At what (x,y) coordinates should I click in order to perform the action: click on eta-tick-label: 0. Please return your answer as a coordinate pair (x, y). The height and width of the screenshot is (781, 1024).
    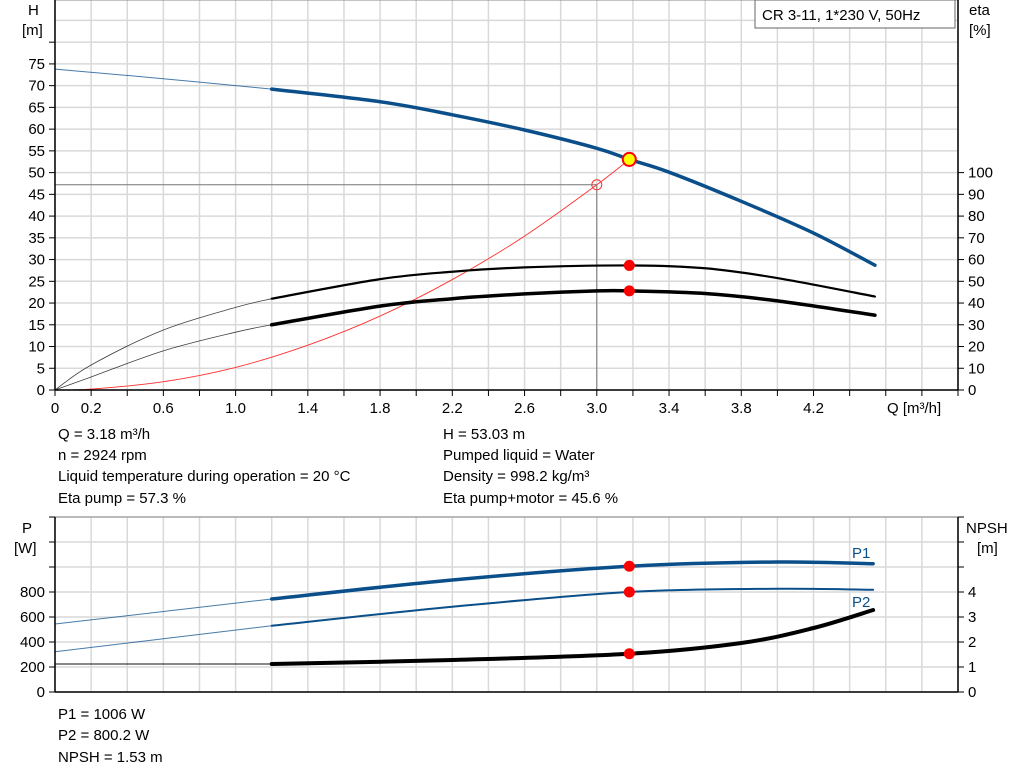
    Looking at the image, I should click on (972, 390).